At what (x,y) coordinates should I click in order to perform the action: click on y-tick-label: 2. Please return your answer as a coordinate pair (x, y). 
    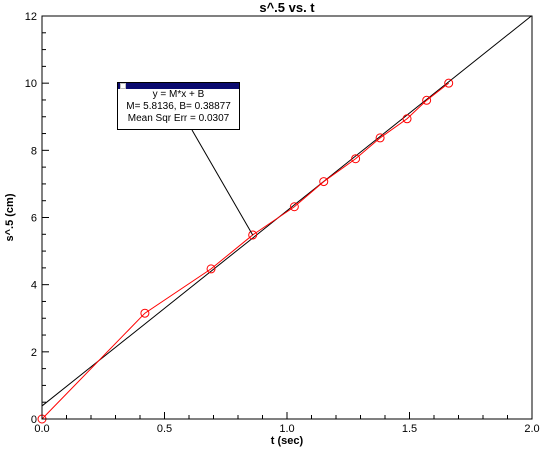
    Looking at the image, I should click on (34, 353).